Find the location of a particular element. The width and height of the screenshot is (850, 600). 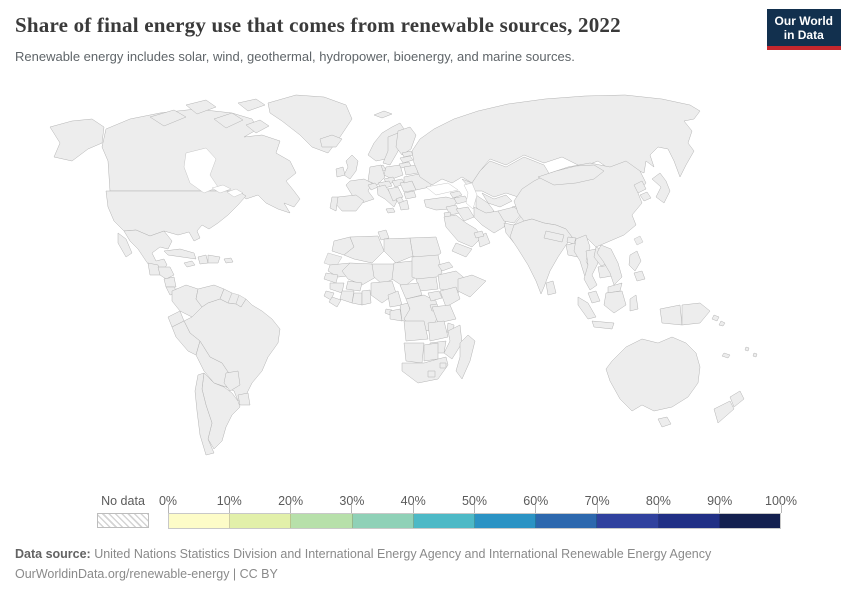

country-indonesia-borneo is located at coordinates (615, 302).